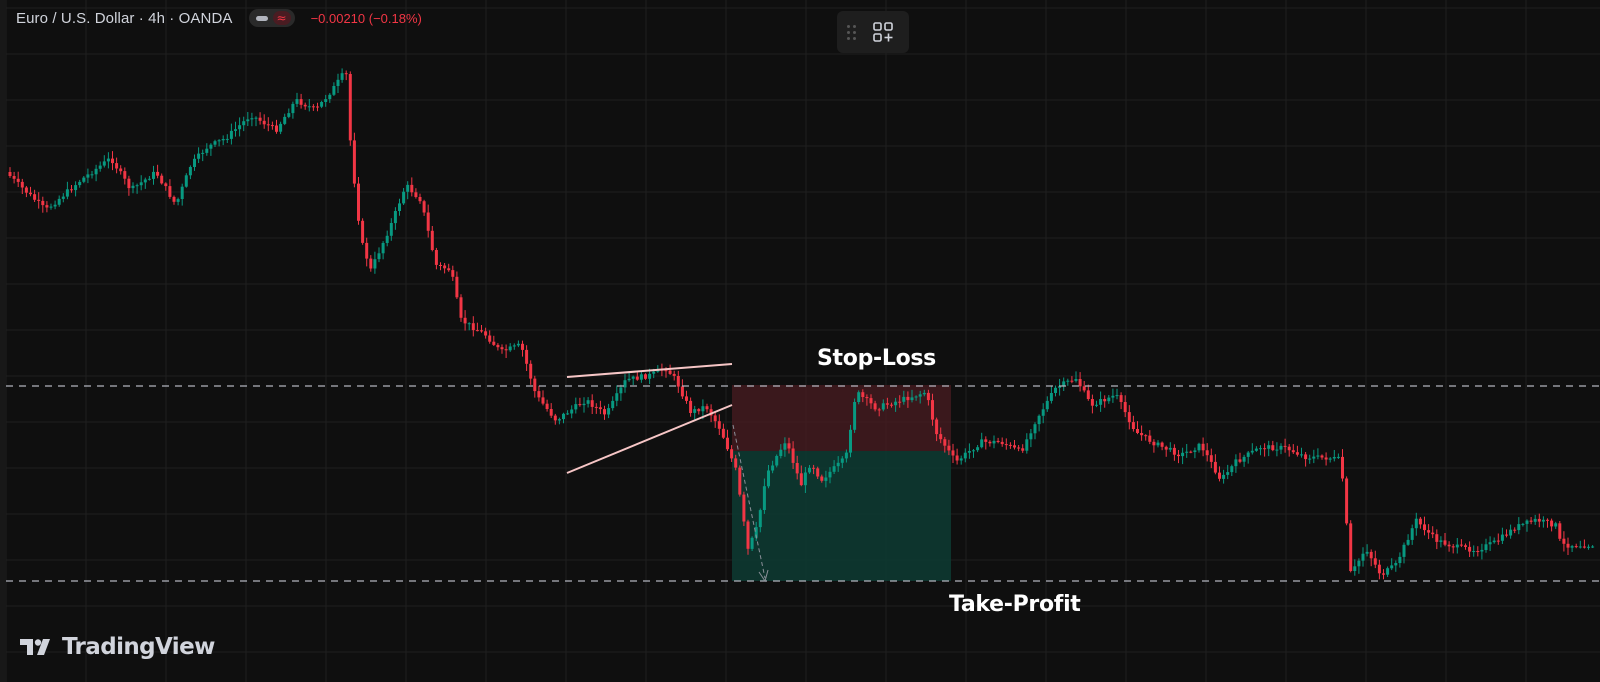  I want to click on tradingview-watermark: TradingView, so click(117, 647).